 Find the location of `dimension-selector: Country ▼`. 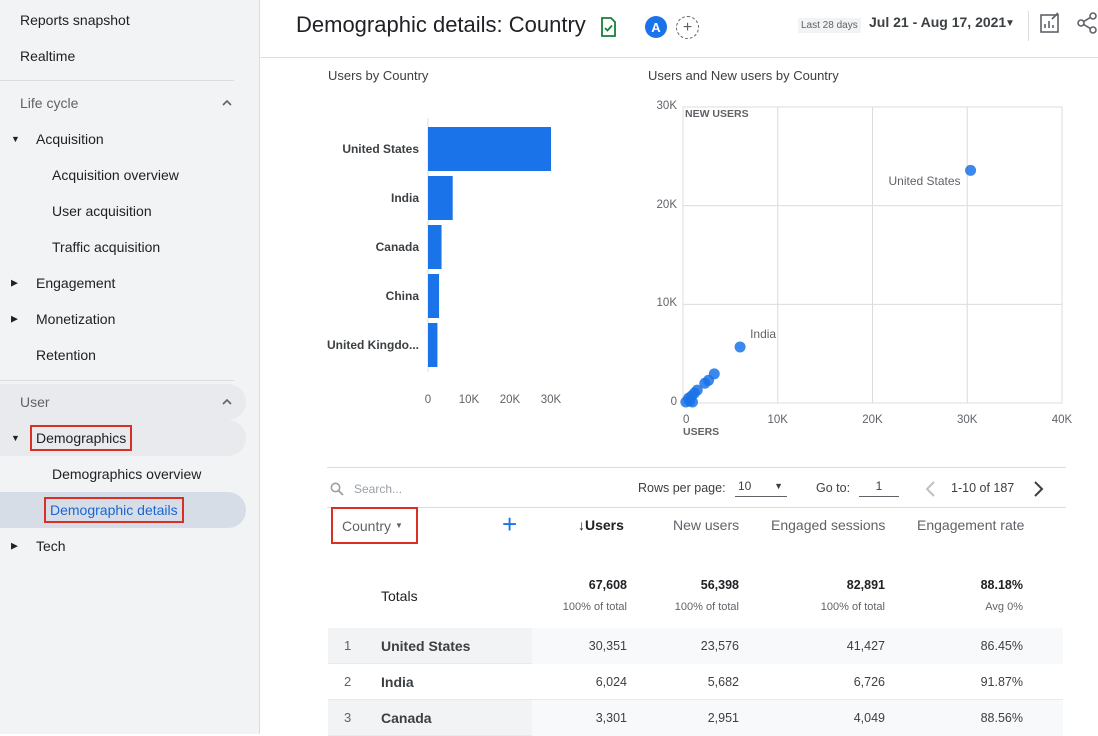

dimension-selector: Country ▼ is located at coordinates (374, 525).